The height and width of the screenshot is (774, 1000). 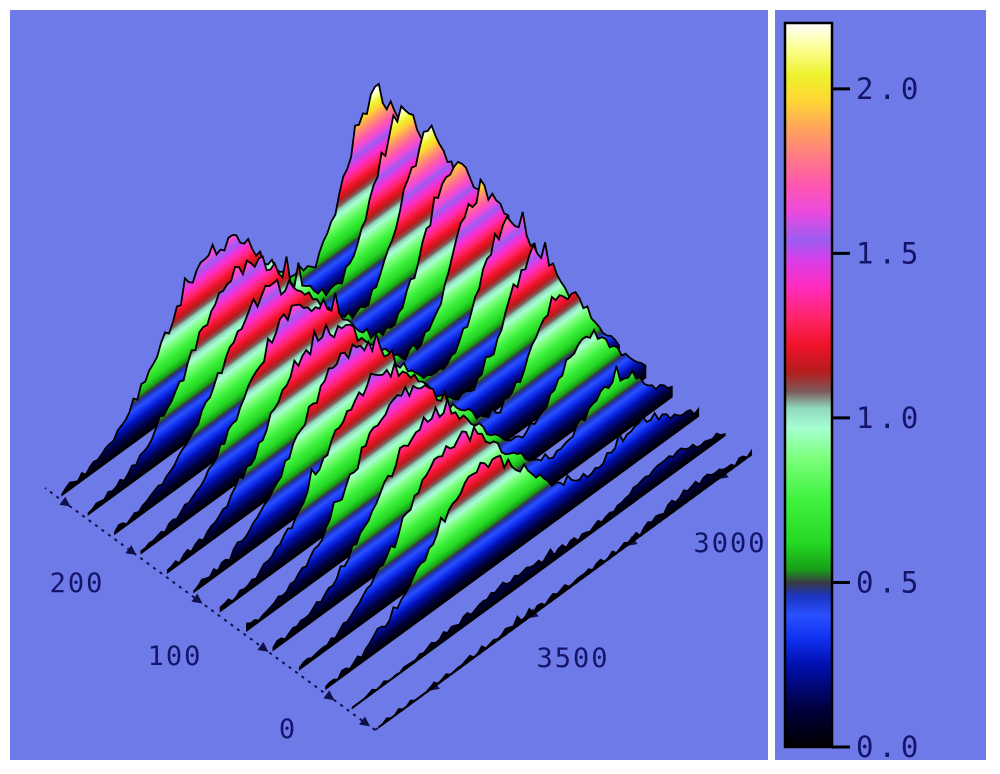 I want to click on colorbar-tick-label: 2.0, so click(x=889, y=89).